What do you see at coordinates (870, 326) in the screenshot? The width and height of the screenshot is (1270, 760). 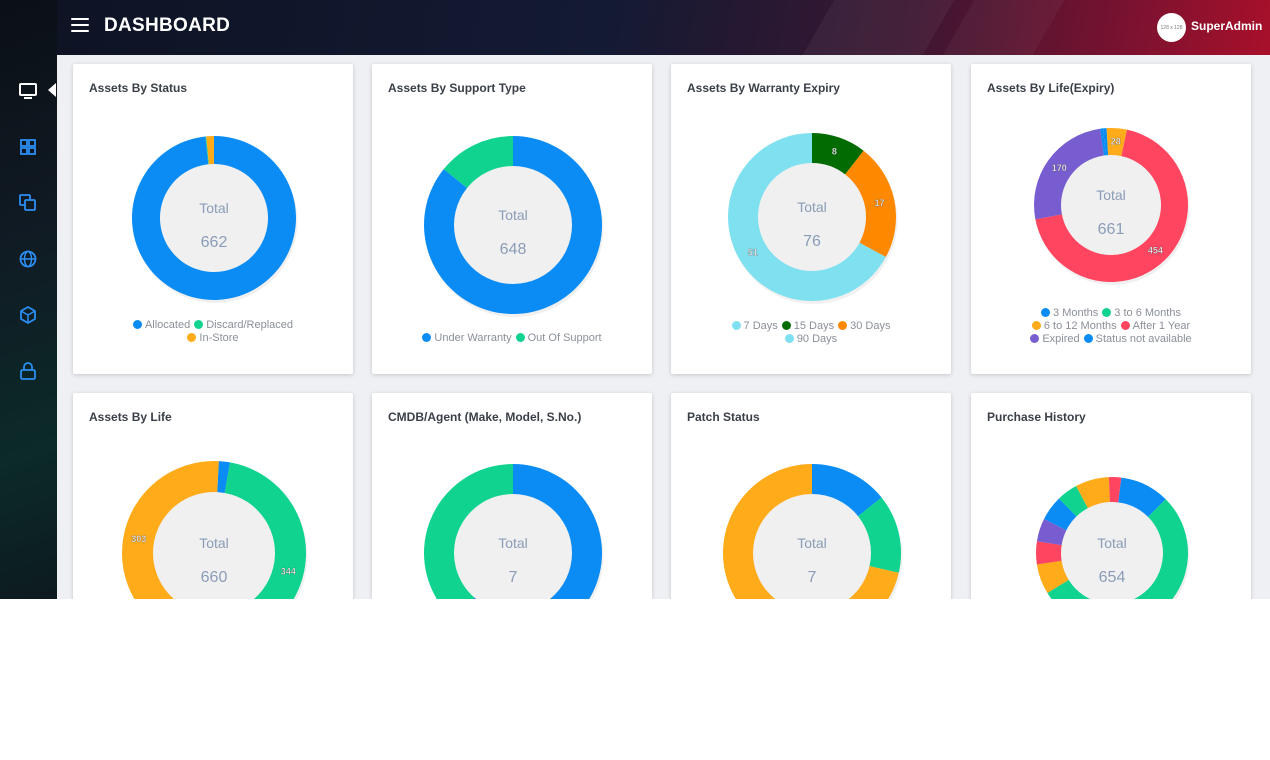 I see `legend-label: 30 Days` at bounding box center [870, 326].